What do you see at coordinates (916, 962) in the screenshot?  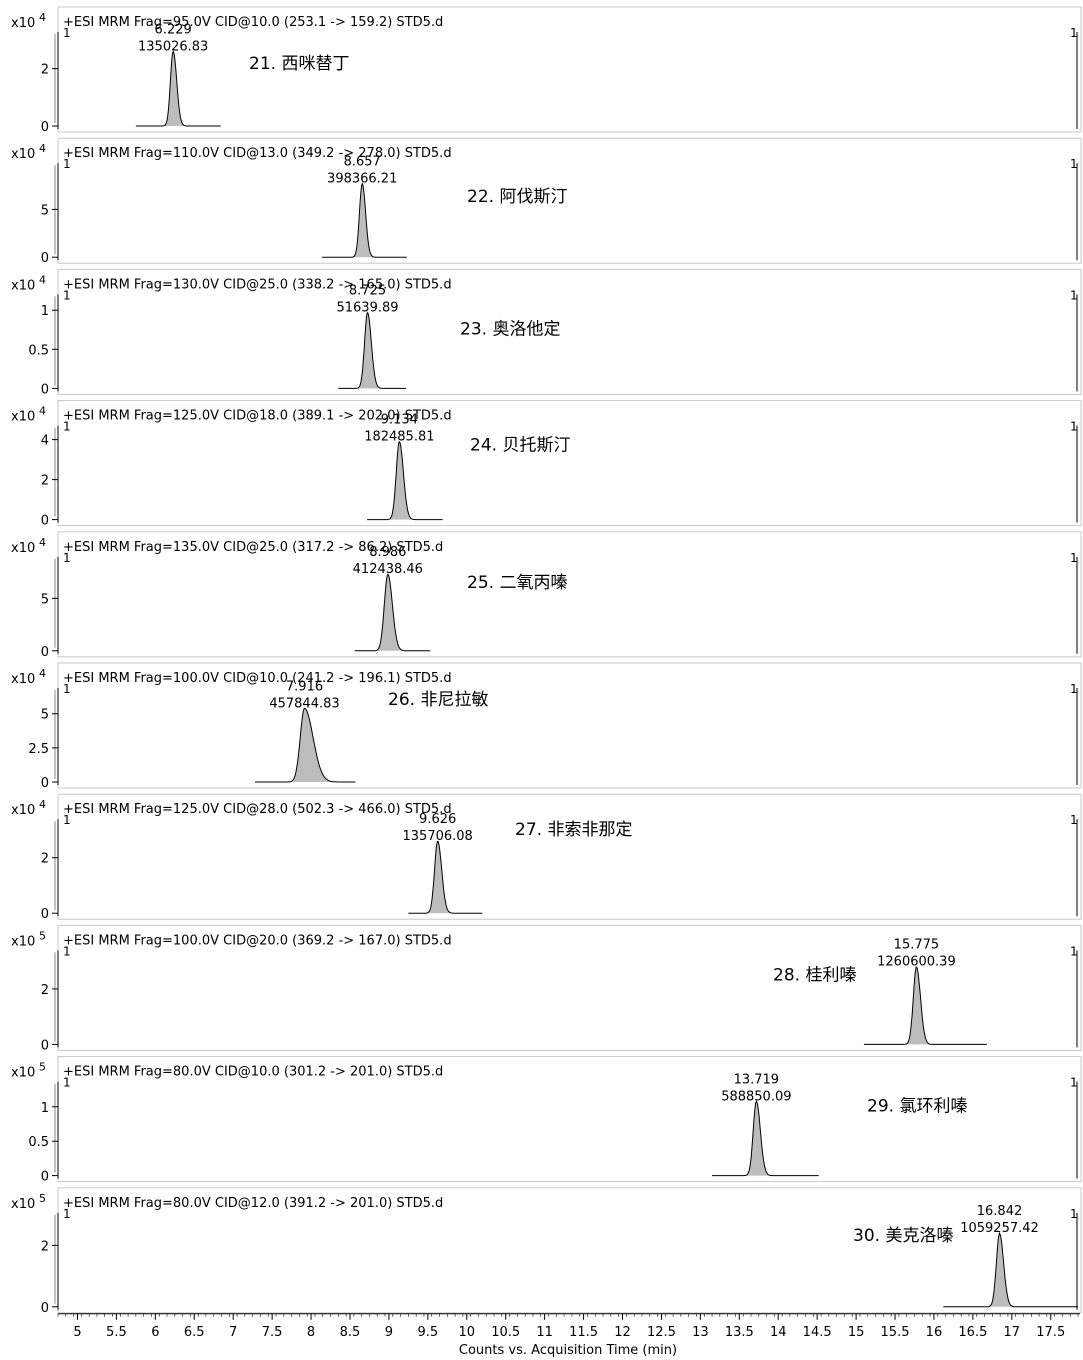 I see `peak-area-label: 1260600.39` at bounding box center [916, 962].